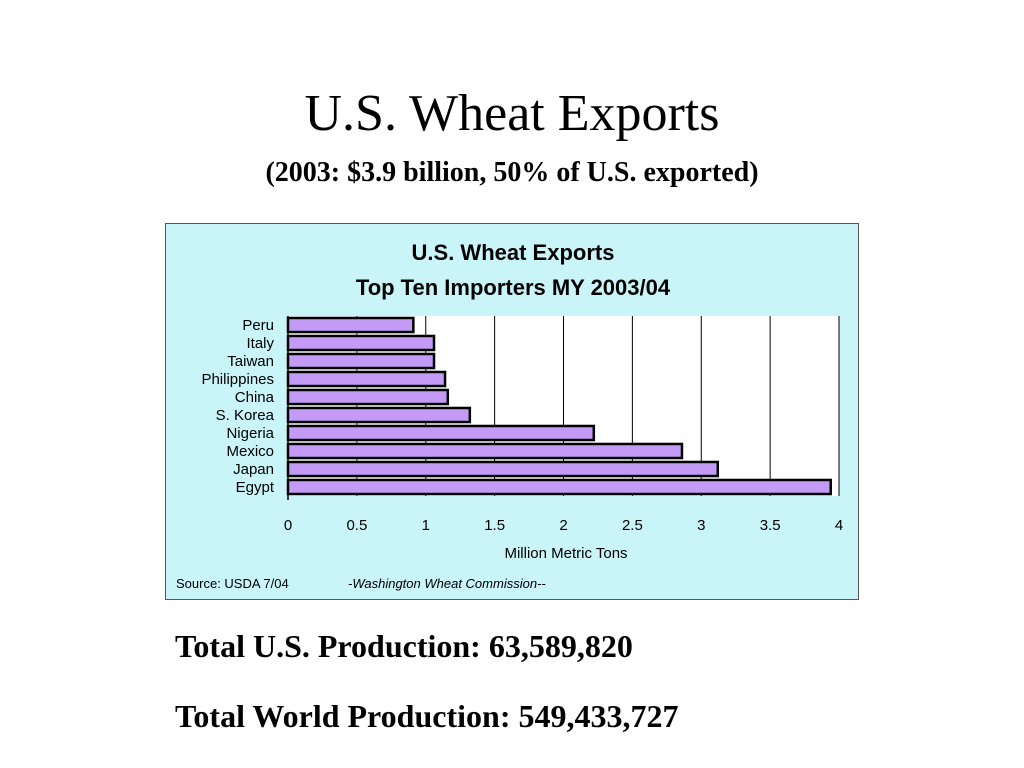  What do you see at coordinates (426, 525) in the screenshot?
I see `x-tick-label: 1` at bounding box center [426, 525].